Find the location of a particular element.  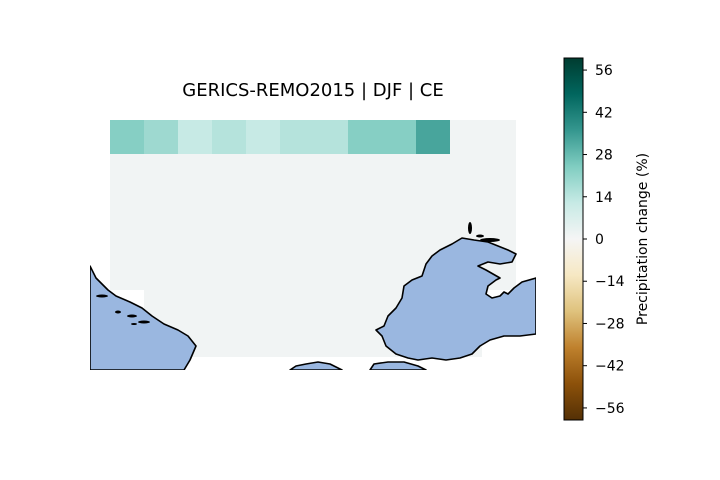

colorbar-tick-label: 0 is located at coordinates (599, 240).